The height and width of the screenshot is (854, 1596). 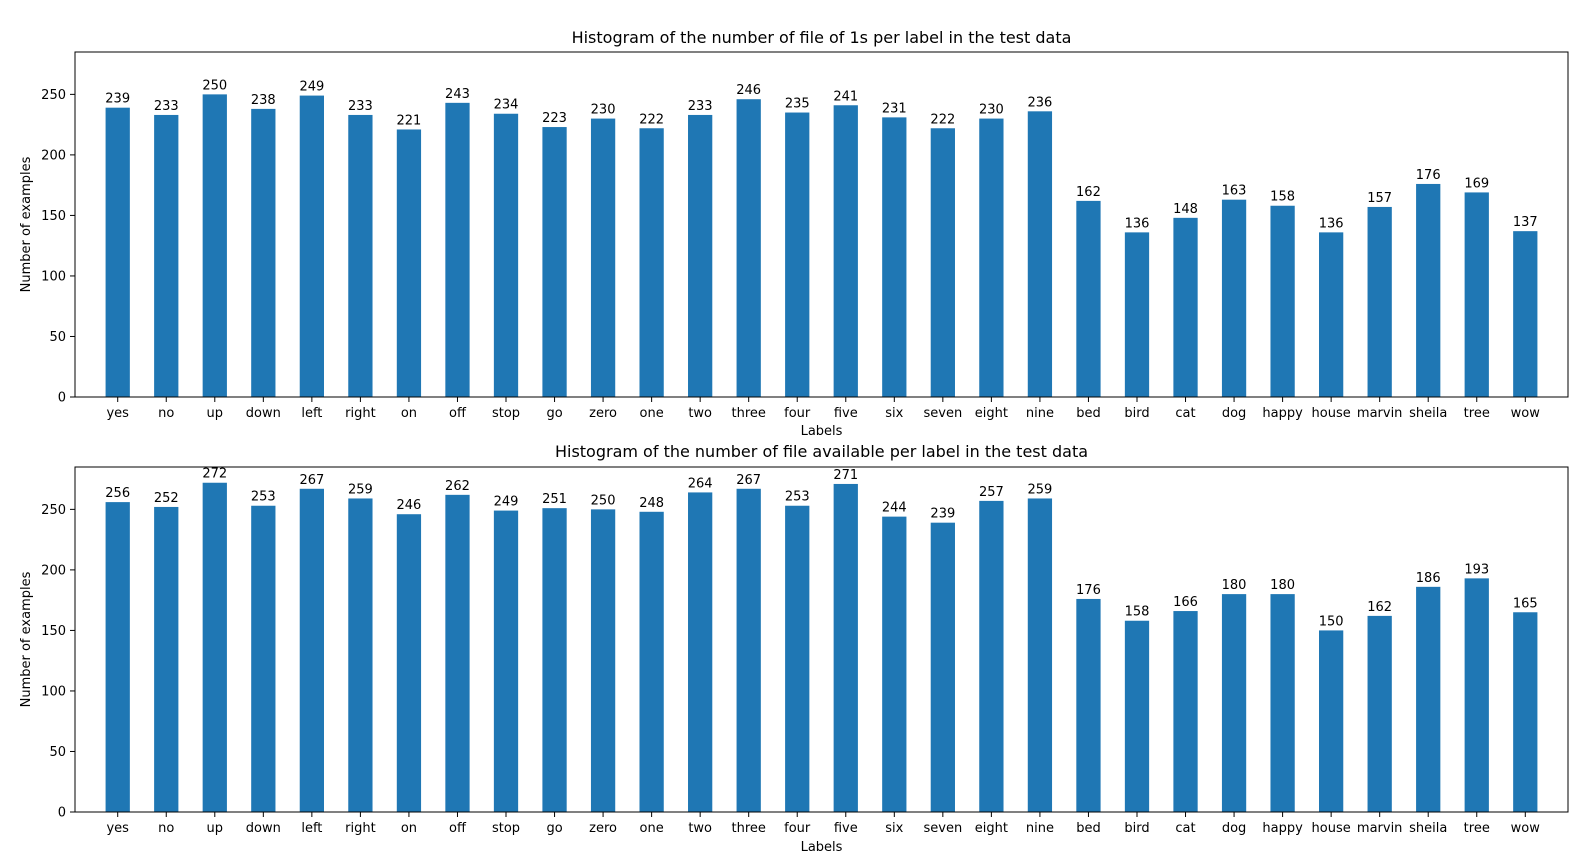 I want to click on data-label-house: 150, so click(x=1331, y=621).